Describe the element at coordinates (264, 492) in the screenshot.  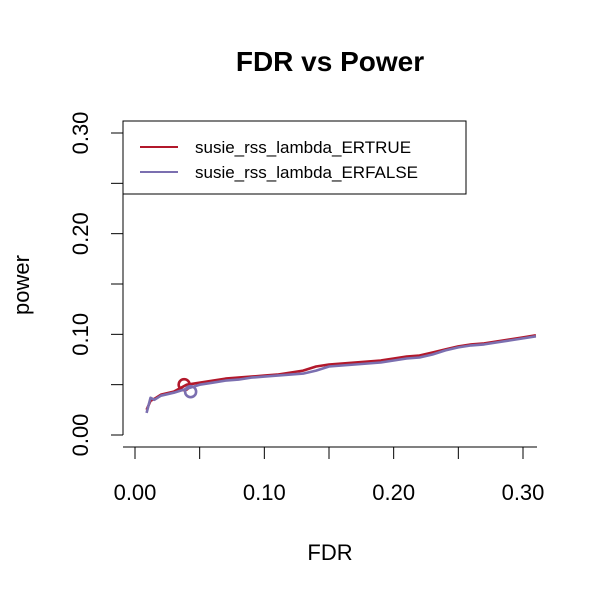
I see `x-tick-label: 0.10` at that location.